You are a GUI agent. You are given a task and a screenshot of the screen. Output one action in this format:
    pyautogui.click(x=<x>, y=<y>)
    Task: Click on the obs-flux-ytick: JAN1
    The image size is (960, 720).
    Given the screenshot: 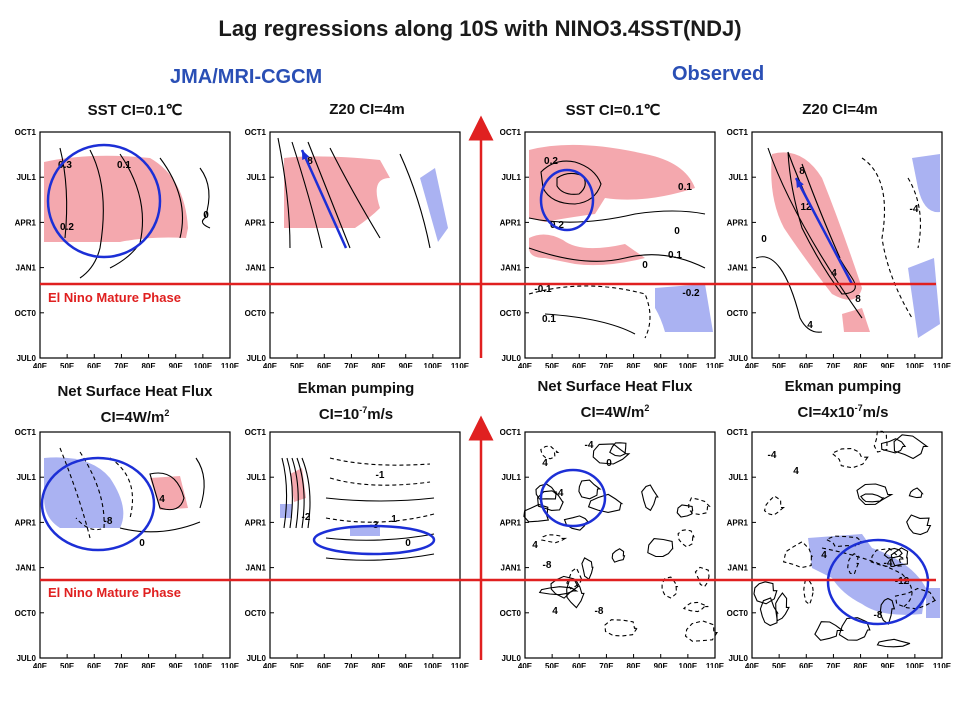 What is the action you would take?
    pyautogui.click(x=511, y=568)
    